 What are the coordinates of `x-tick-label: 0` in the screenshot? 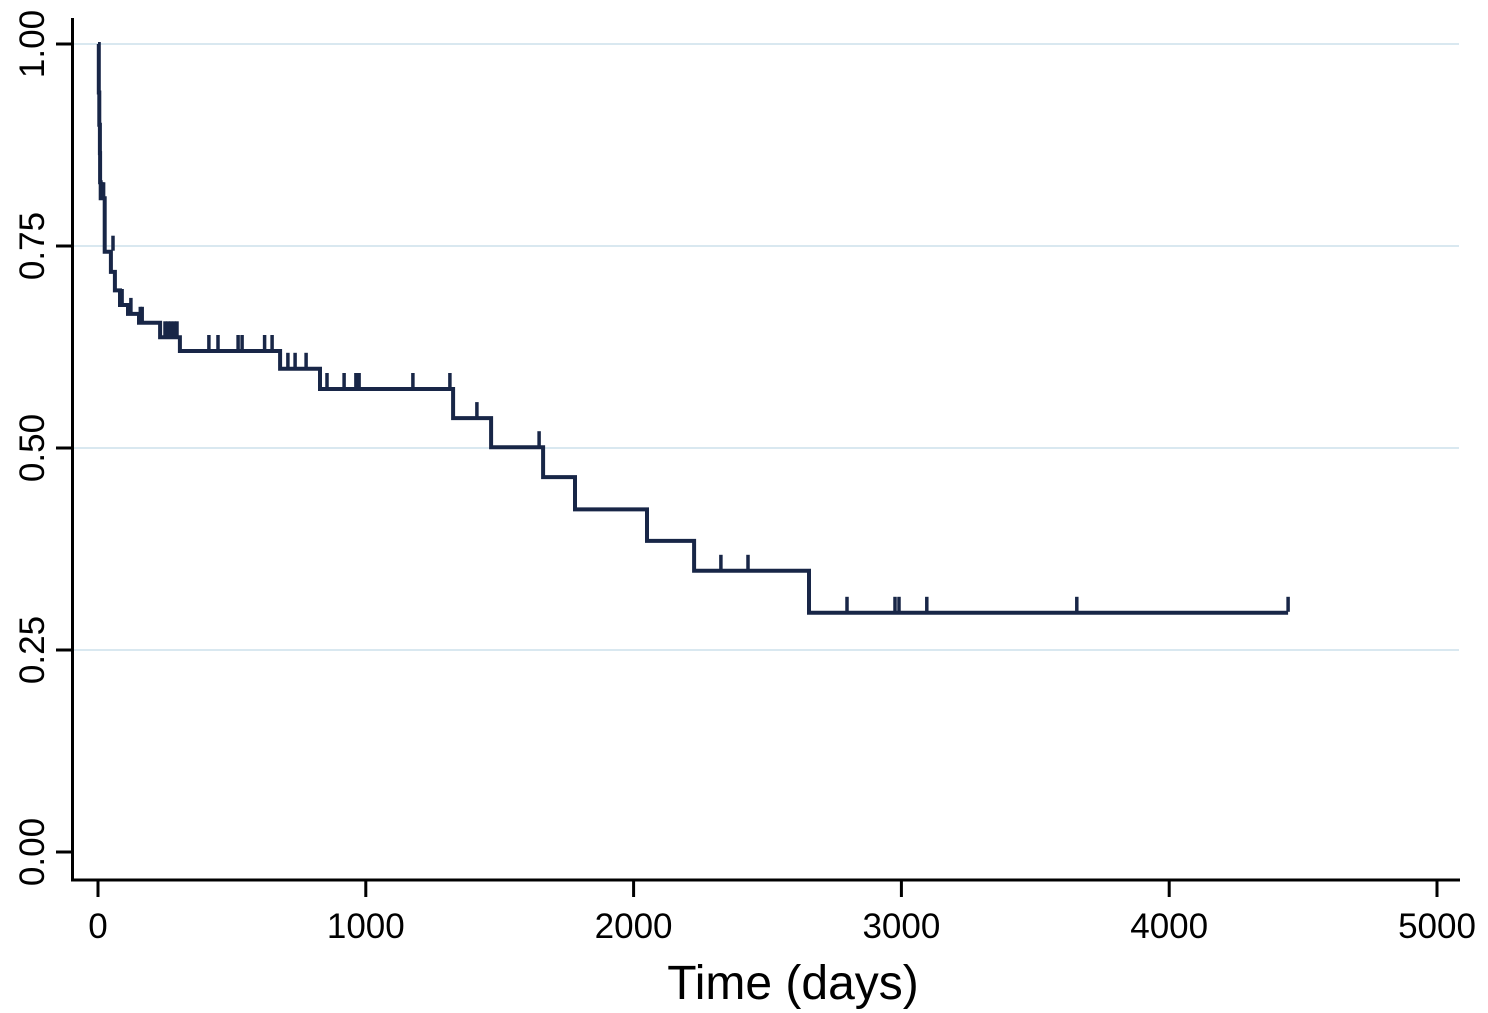 It's located at (97, 926).